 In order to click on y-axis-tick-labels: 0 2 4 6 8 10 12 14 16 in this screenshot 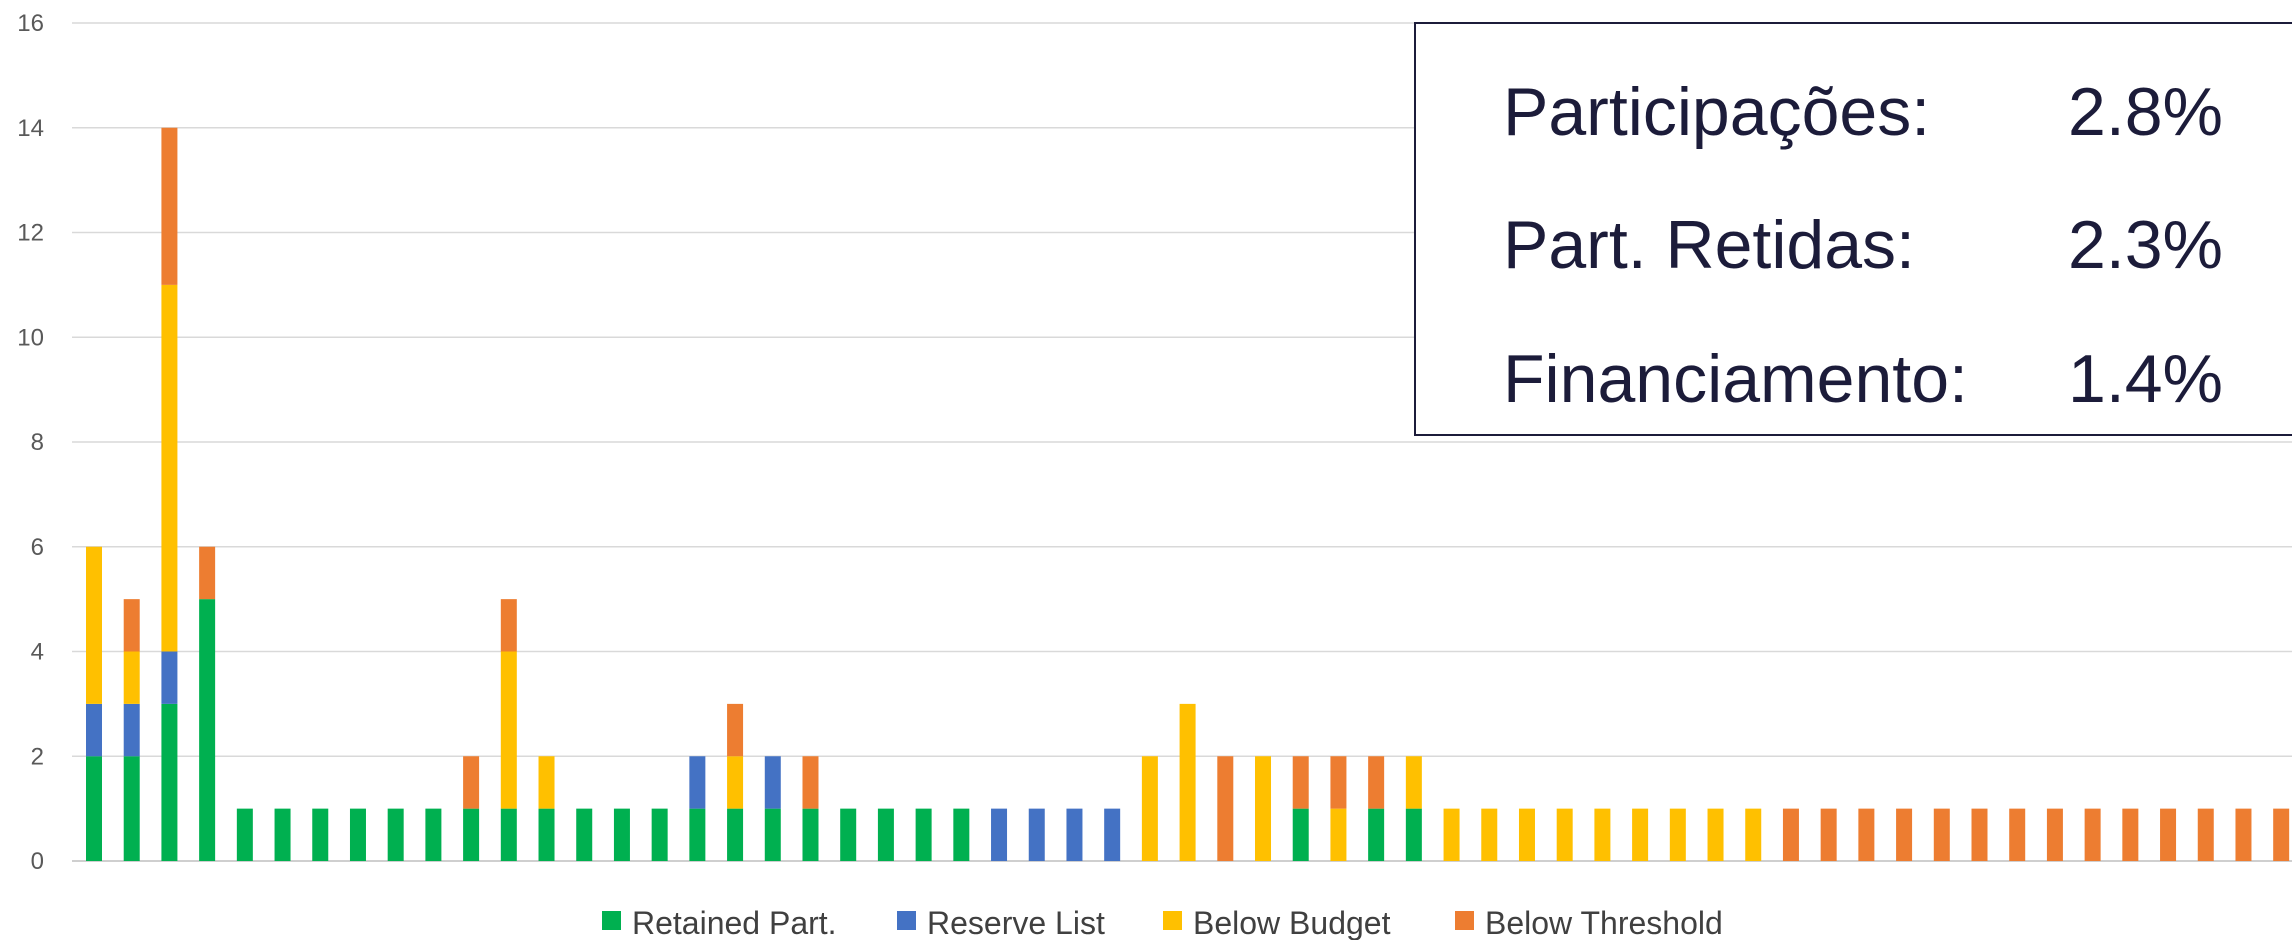, I will do `click(30, 442)`.